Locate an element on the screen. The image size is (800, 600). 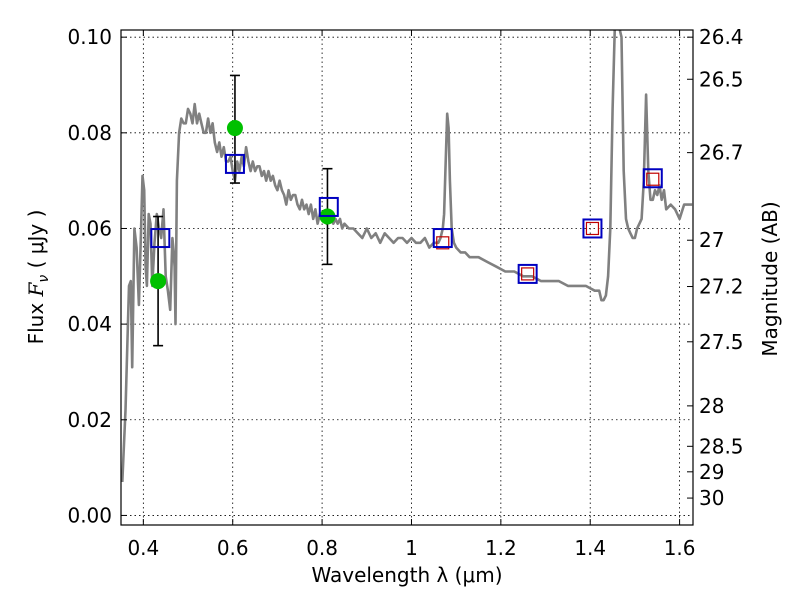
x-axis-label: Wavelength λ (μm) is located at coordinates (406, 575).